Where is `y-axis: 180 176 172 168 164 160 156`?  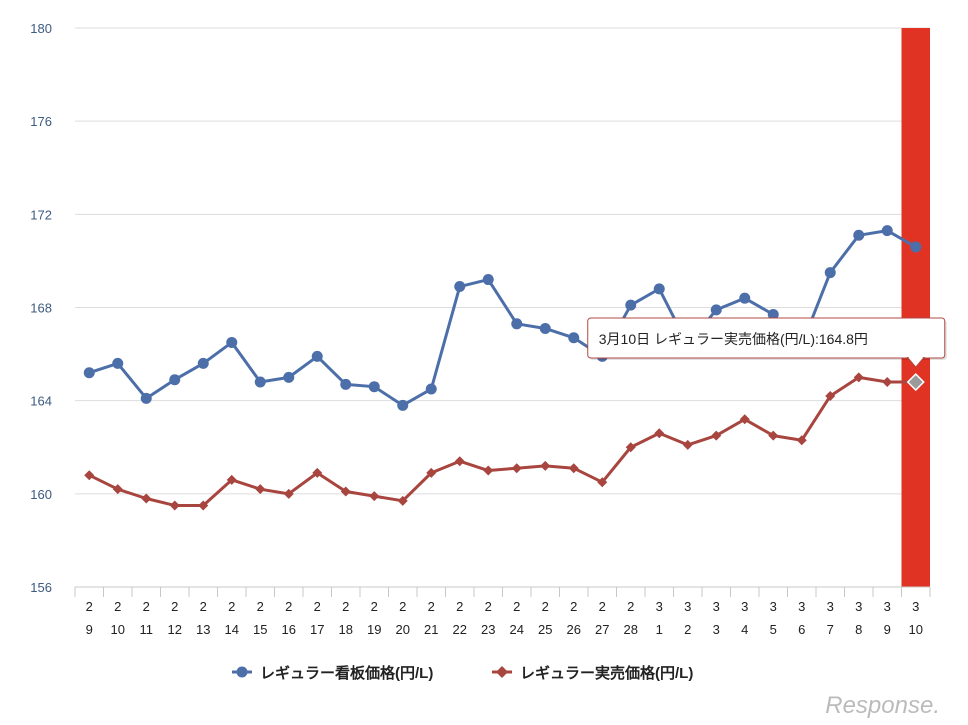
y-axis: 180 176 172 168 164 160 156 is located at coordinates (41, 308).